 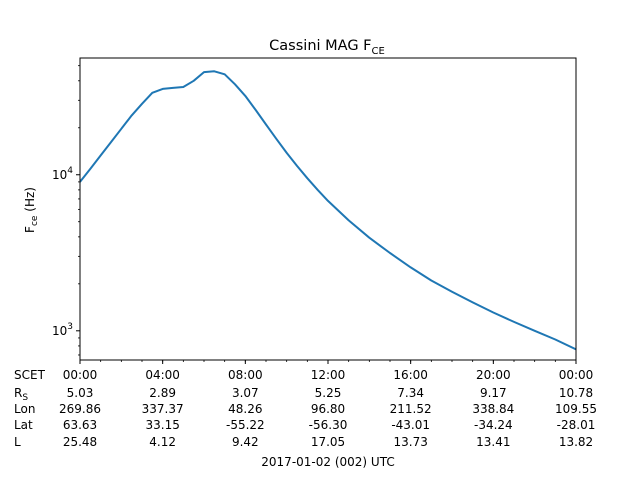 What do you see at coordinates (80, 425) in the screenshot?
I see `ephemeris-value: 63.63` at bounding box center [80, 425].